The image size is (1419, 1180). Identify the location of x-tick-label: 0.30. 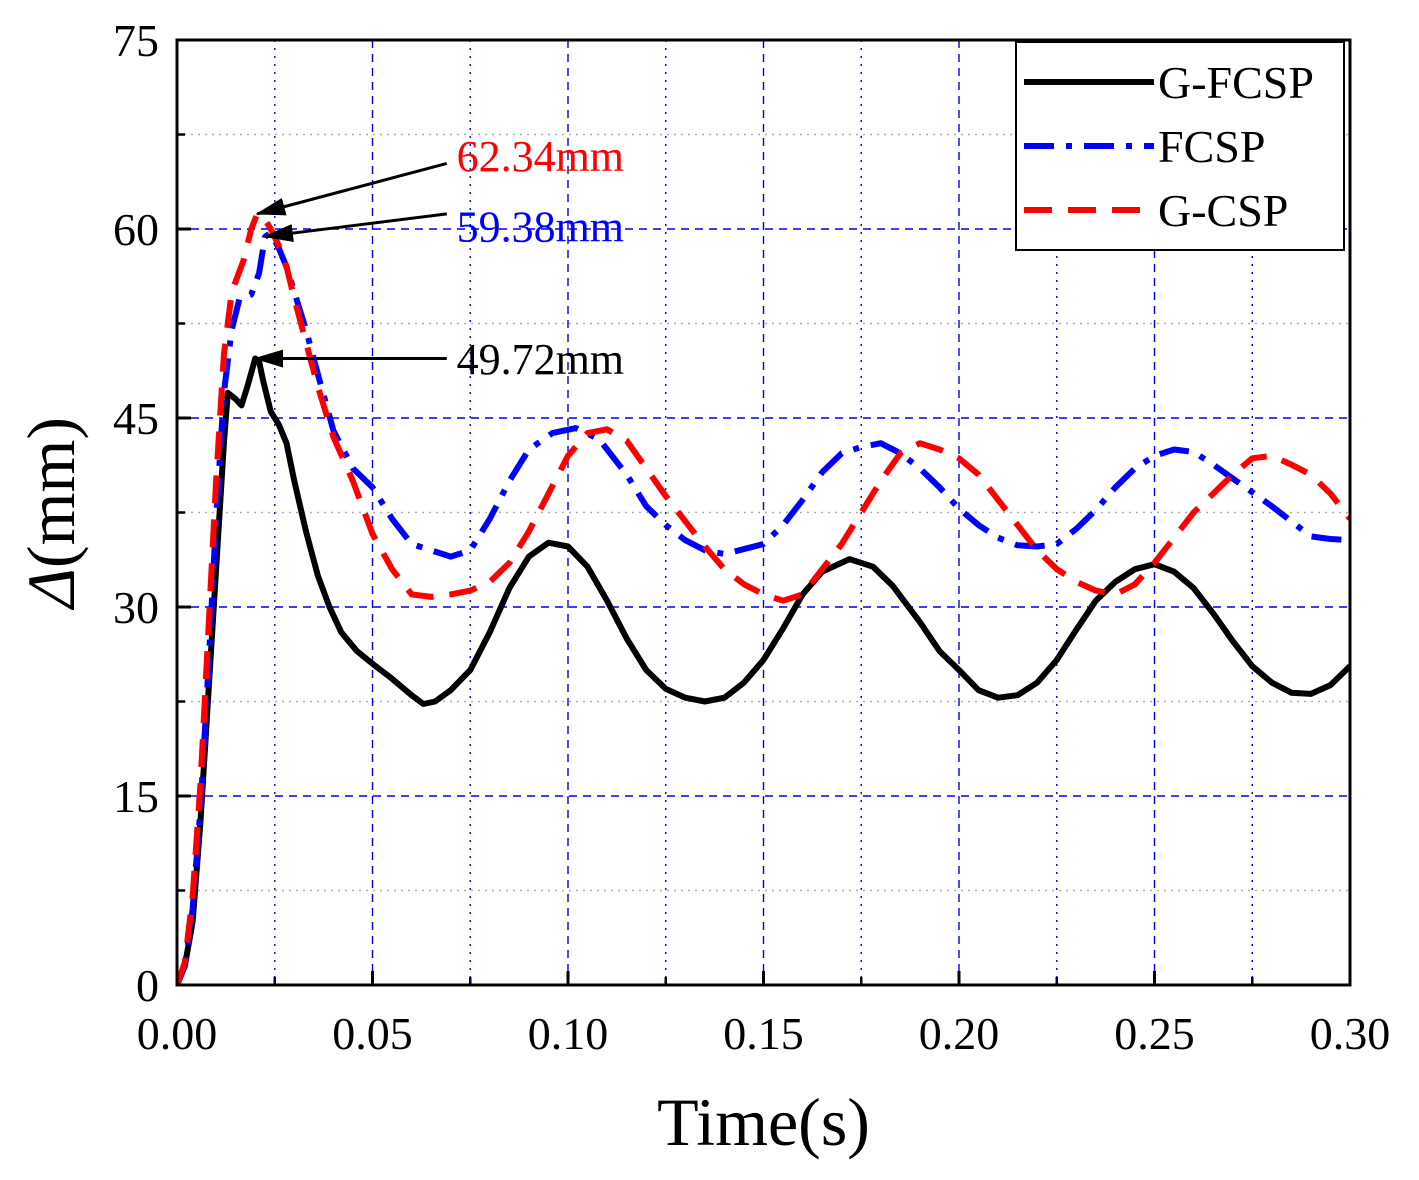
(1350, 1033).